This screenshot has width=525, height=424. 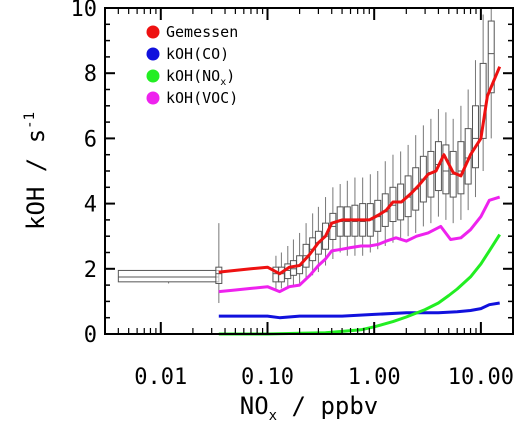 I want to click on legend-label: kOH(NOx), so click(x=200, y=77).